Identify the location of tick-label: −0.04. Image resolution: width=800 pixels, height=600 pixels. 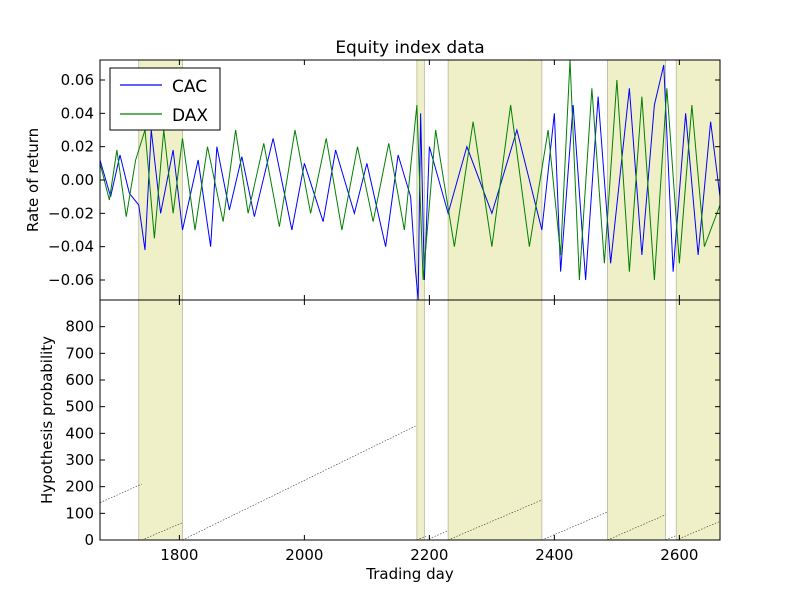
(71, 247).